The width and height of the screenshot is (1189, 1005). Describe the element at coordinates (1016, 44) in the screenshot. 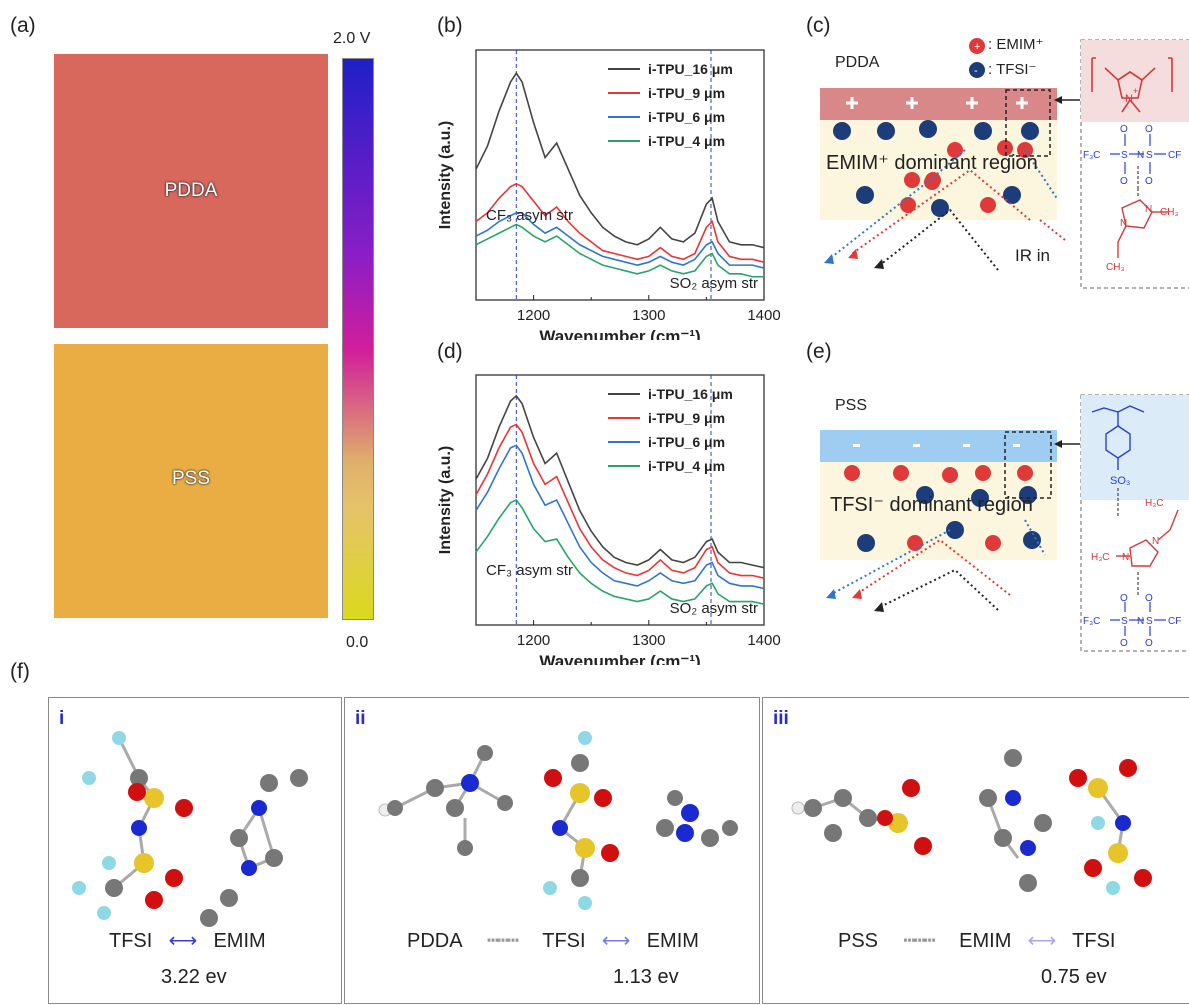

I see `legend-cation-label: : EMIM⁺` at that location.